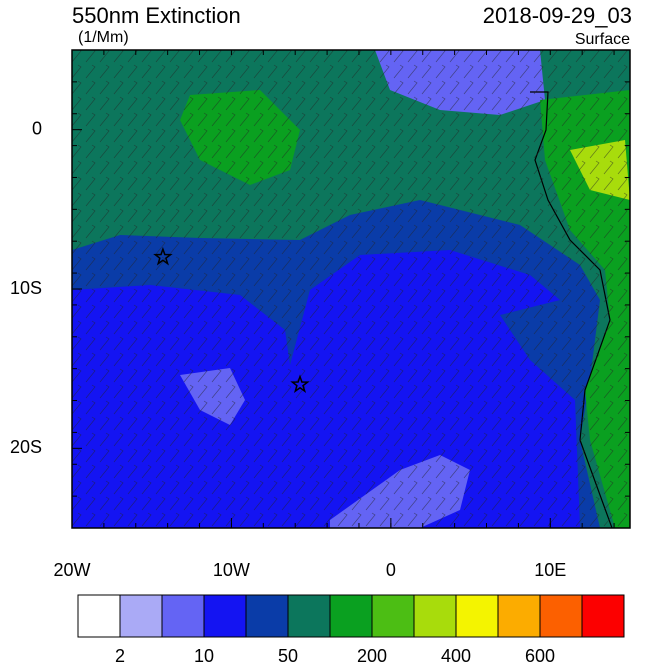  What do you see at coordinates (391, 570) in the screenshot?
I see `x-tick-label: 0` at bounding box center [391, 570].